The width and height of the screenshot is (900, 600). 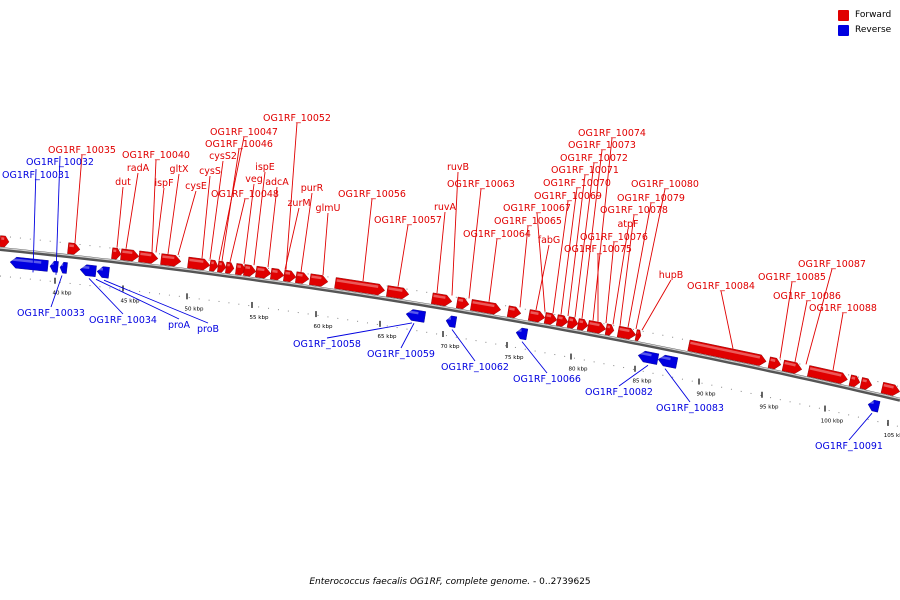 I want to click on gene-label-og1rf-10047: OG1RF_10047, so click(x=244, y=132).